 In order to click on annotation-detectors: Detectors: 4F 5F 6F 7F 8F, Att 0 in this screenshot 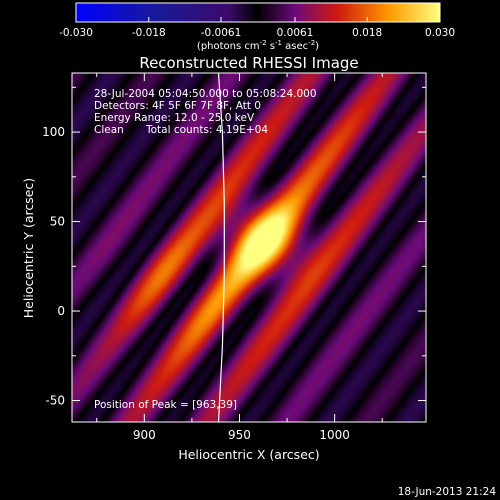, I will do `click(177, 106)`.